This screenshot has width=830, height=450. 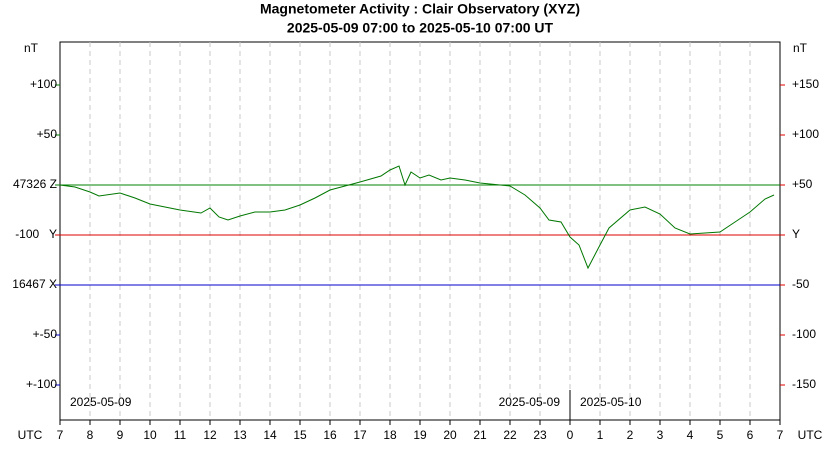 What do you see at coordinates (720, 435) in the screenshot?
I see `x-tick-label: 5` at bounding box center [720, 435].